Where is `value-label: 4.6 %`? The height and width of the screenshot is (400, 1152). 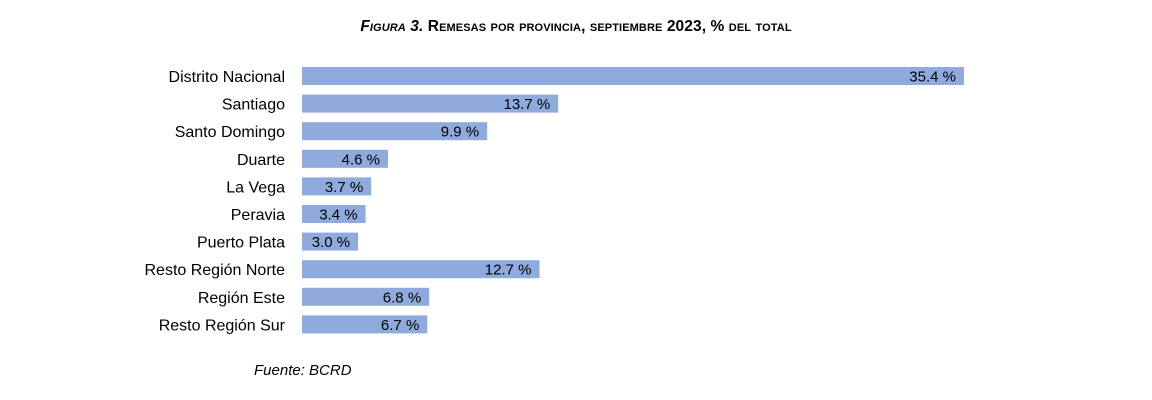
value-label: 4.6 % is located at coordinates (361, 159).